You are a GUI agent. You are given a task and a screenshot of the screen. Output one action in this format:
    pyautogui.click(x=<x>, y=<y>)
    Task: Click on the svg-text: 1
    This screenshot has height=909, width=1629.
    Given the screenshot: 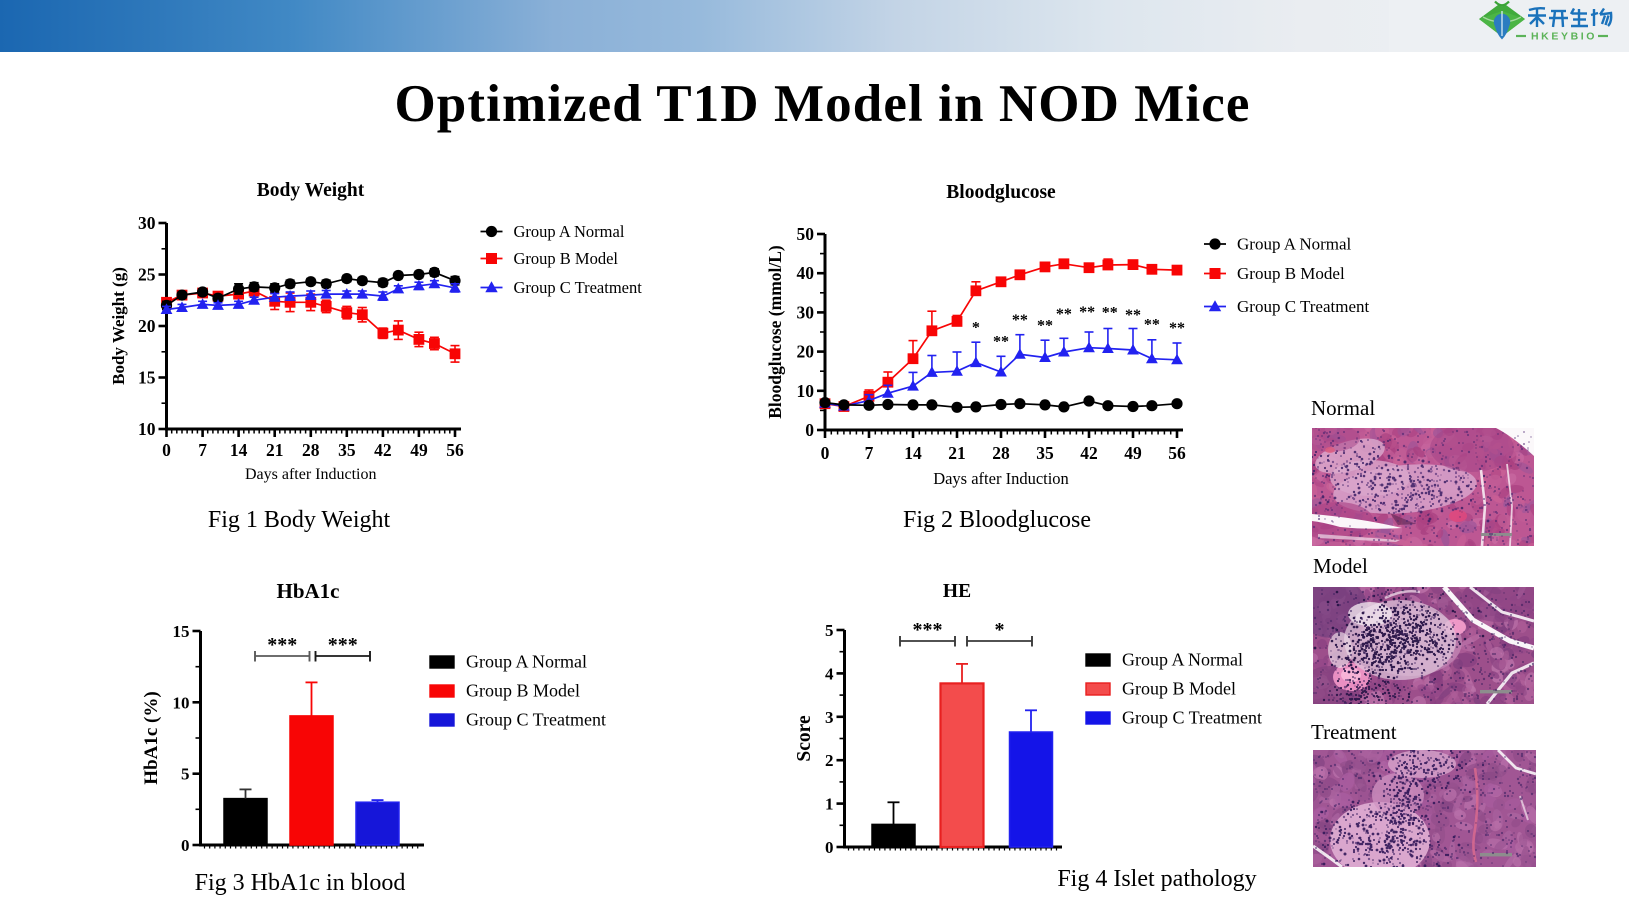 What is the action you would take?
    pyautogui.click(x=829, y=804)
    